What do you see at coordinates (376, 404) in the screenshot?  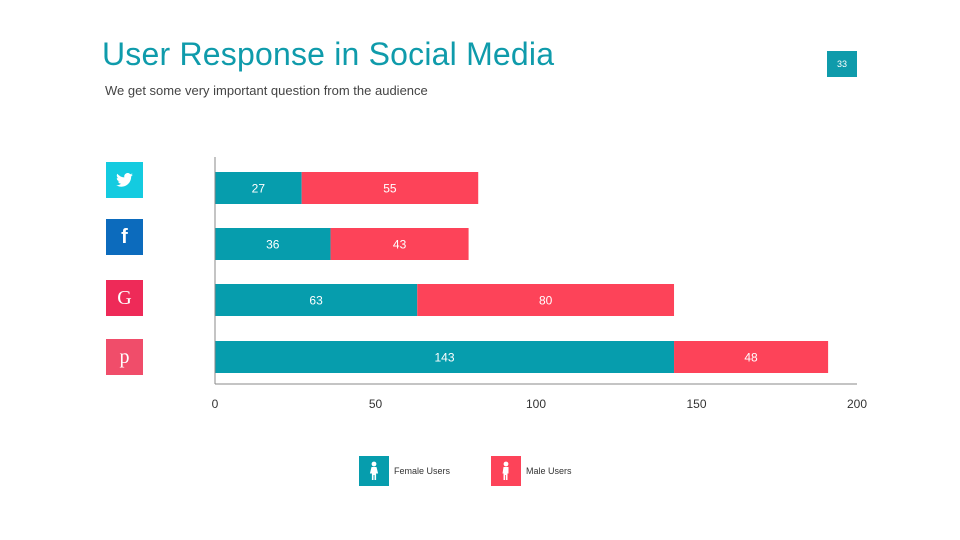 I see `x-tick-label: 50` at bounding box center [376, 404].